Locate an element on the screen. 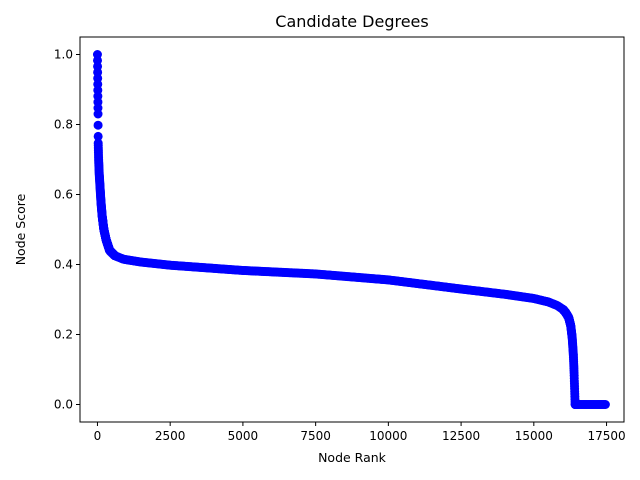 The width and height of the screenshot is (640, 480). x-axis-ticks: 0 2500 5000 7500 10000 12500 15000 17500 is located at coordinates (360, 432).